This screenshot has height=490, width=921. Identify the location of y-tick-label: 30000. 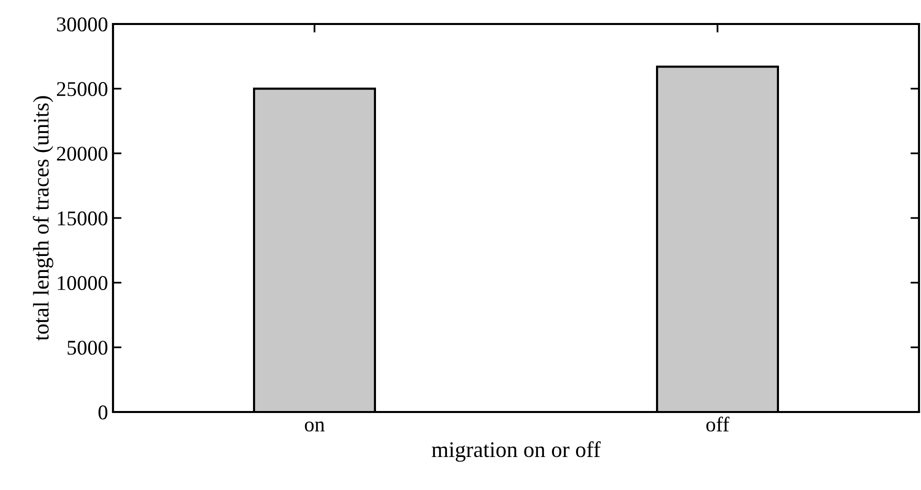
(82, 24).